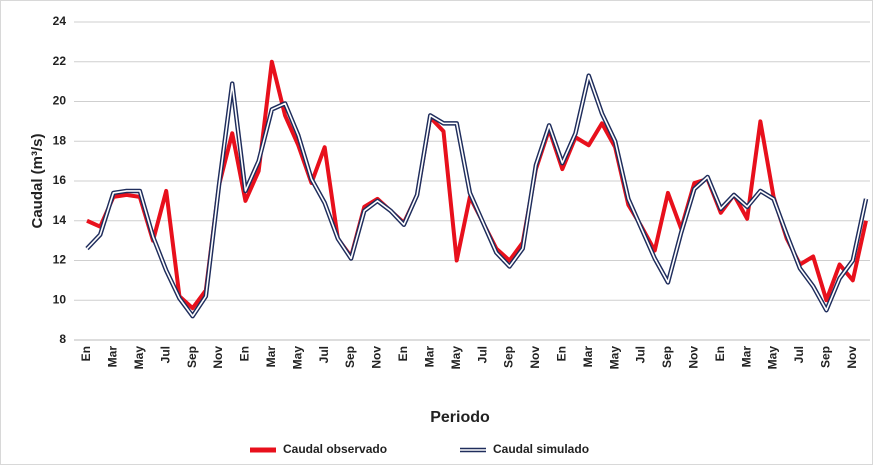 The image size is (873, 465). What do you see at coordinates (60, 61) in the screenshot?
I see `y-tick-label: 22` at bounding box center [60, 61].